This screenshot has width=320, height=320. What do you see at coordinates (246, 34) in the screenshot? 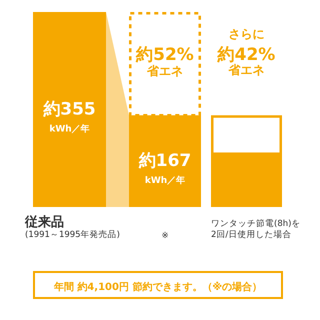
I see `annotation: さらに` at bounding box center [246, 34].